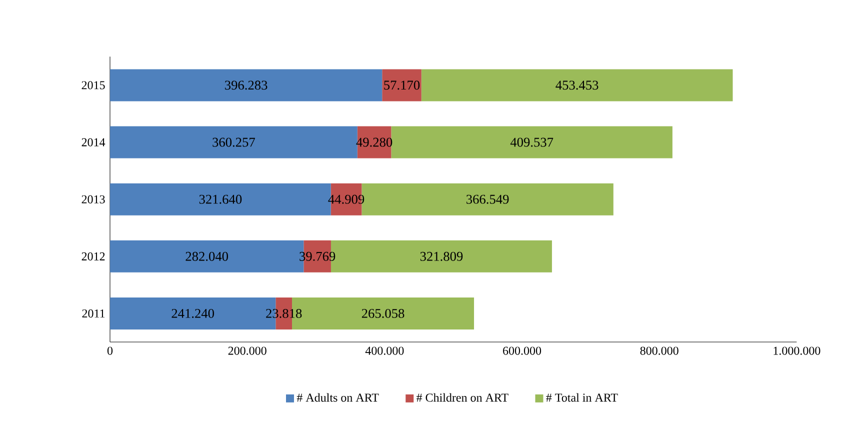 The height and width of the screenshot is (443, 845). Describe the element at coordinates (93, 256) in the screenshot. I see `y-tick-label: 2012` at that location.